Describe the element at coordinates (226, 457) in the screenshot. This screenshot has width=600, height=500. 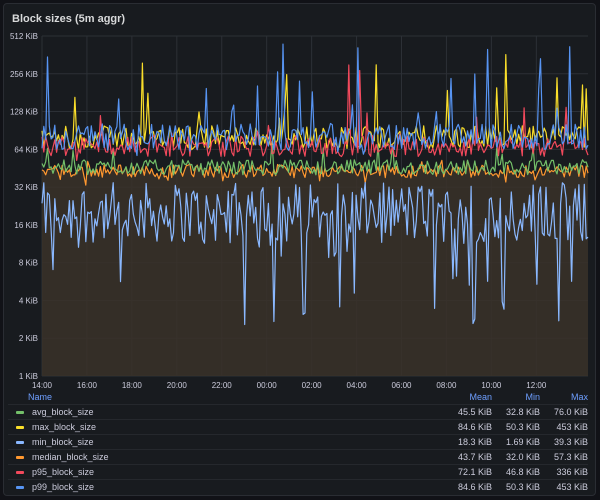
I see `legend-name: median_block_size` at that location.